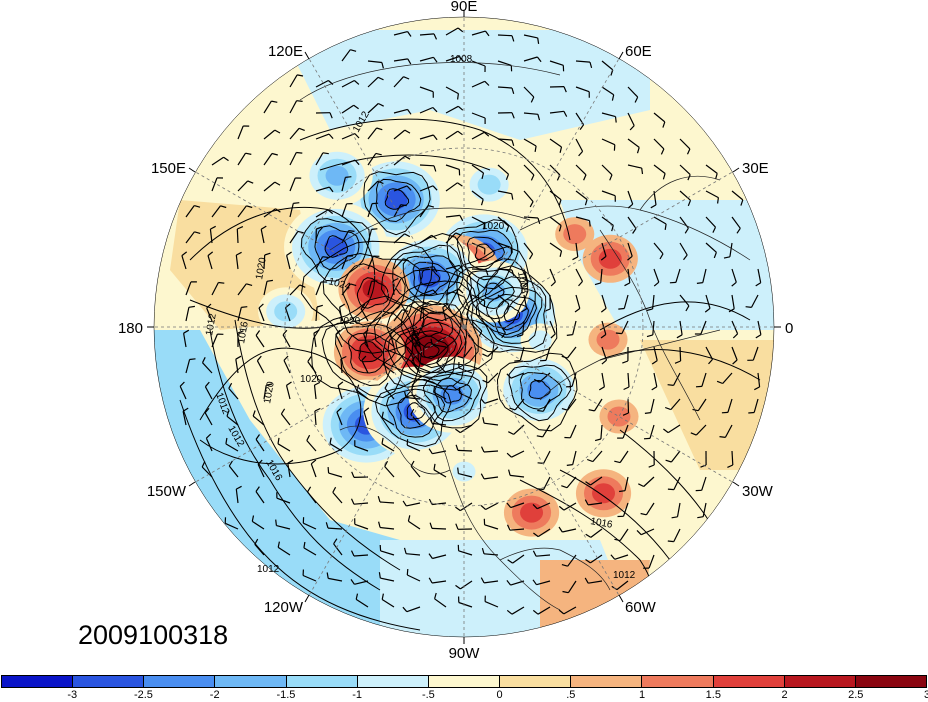 Image resolution: width=928 pixels, height=702 pixels. What do you see at coordinates (464, 681) in the screenshot?
I see `colorbar` at bounding box center [464, 681].